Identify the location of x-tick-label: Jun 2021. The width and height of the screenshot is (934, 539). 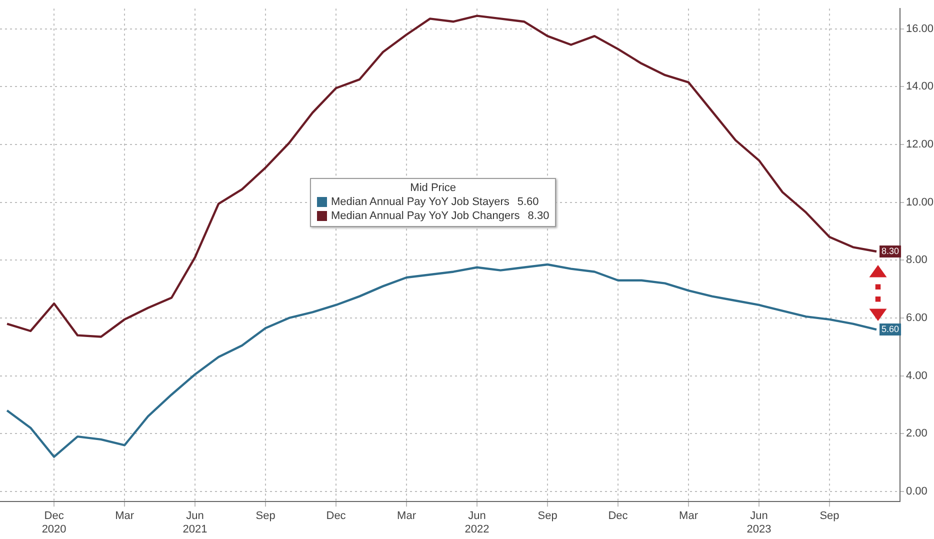
(195, 523).